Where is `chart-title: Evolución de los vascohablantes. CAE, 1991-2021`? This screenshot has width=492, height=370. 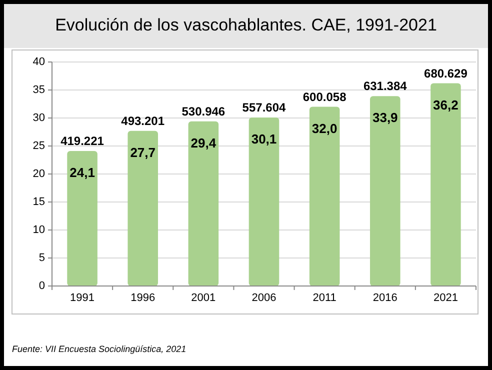 chart-title: Evolución de los vascohablantes. CAE, 1991-2021 is located at coordinates (246, 24).